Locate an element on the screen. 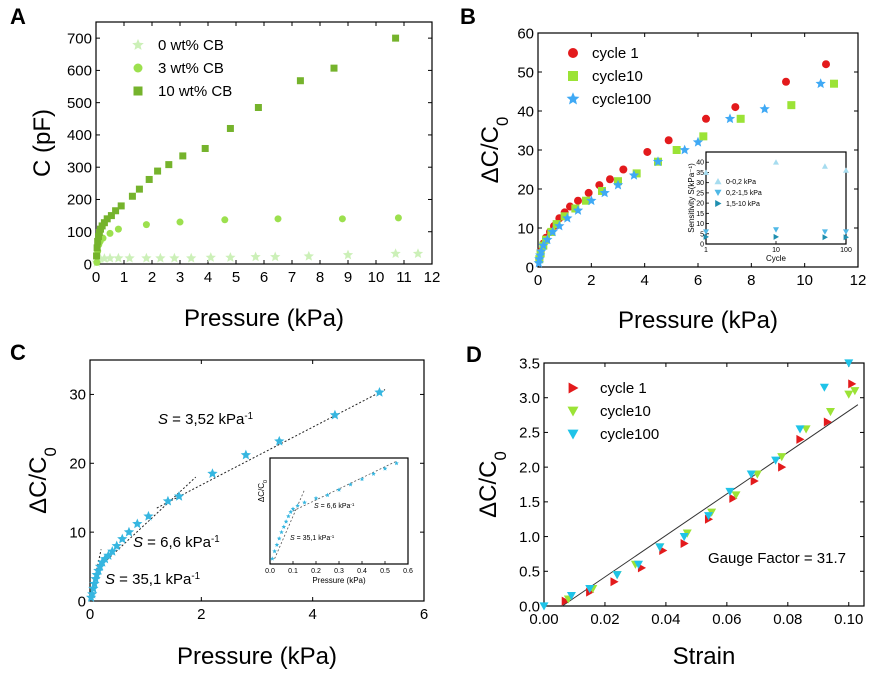  panel-c-ytick-label: 0 is located at coordinates (82, 601).